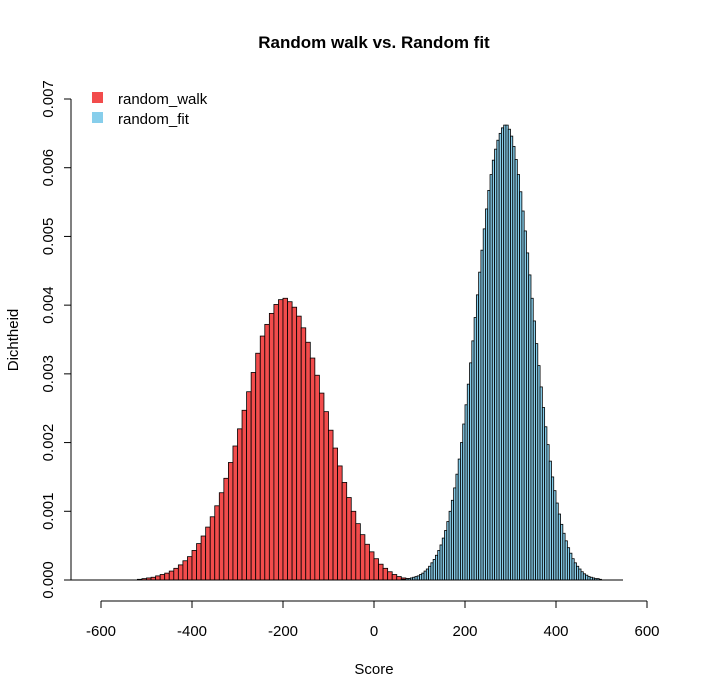 The width and height of the screenshot is (710, 698). What do you see at coordinates (48, 443) in the screenshot?
I see `y-tick-label: 0.002` at bounding box center [48, 443].